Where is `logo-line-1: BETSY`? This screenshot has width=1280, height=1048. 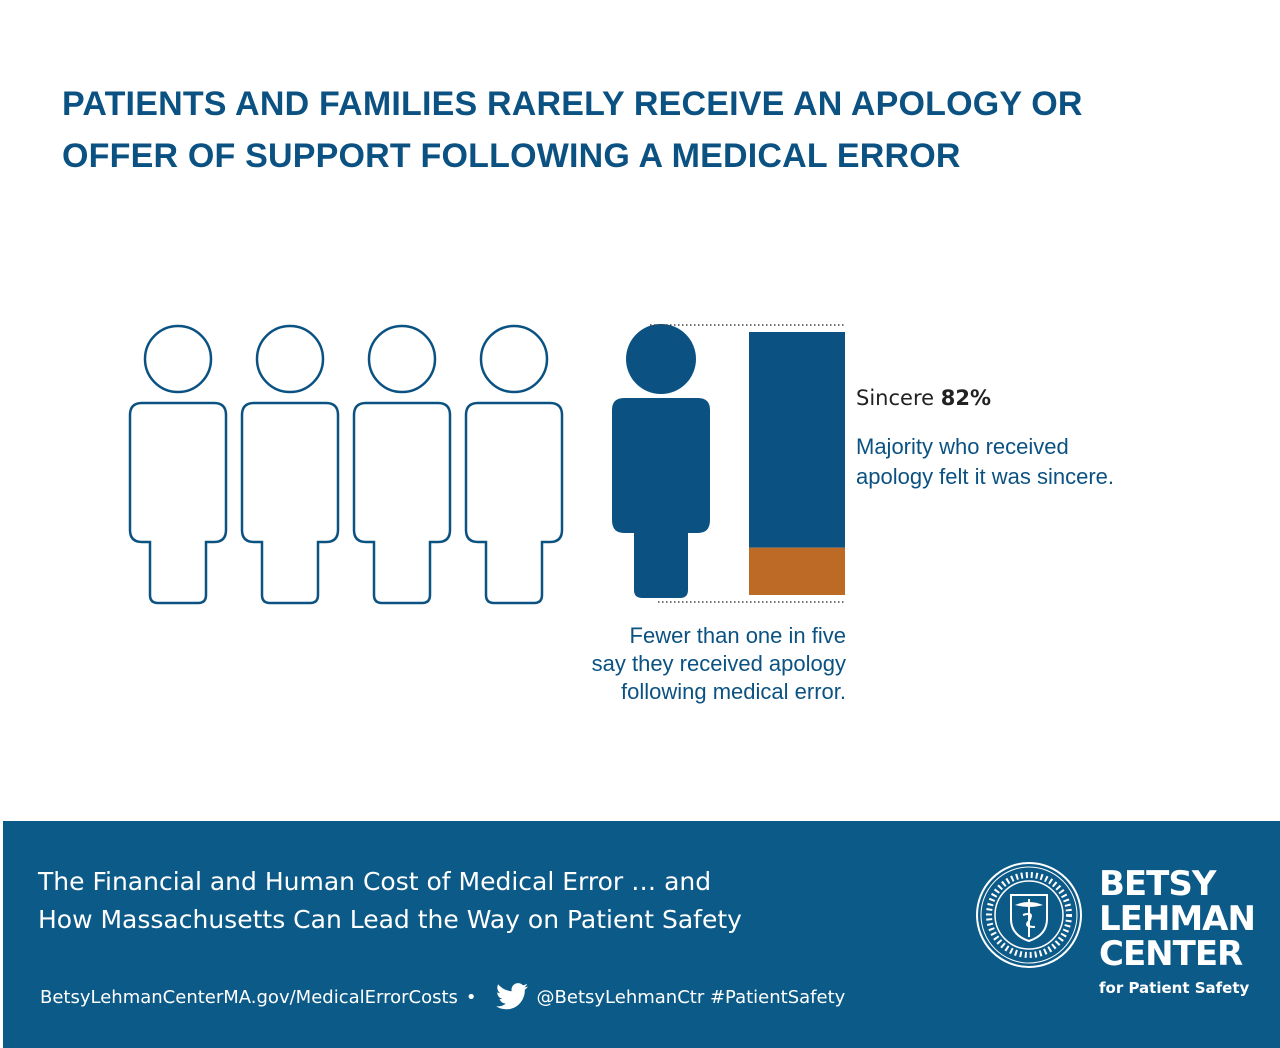 logo-line-1: BETSY is located at coordinates (1157, 884).